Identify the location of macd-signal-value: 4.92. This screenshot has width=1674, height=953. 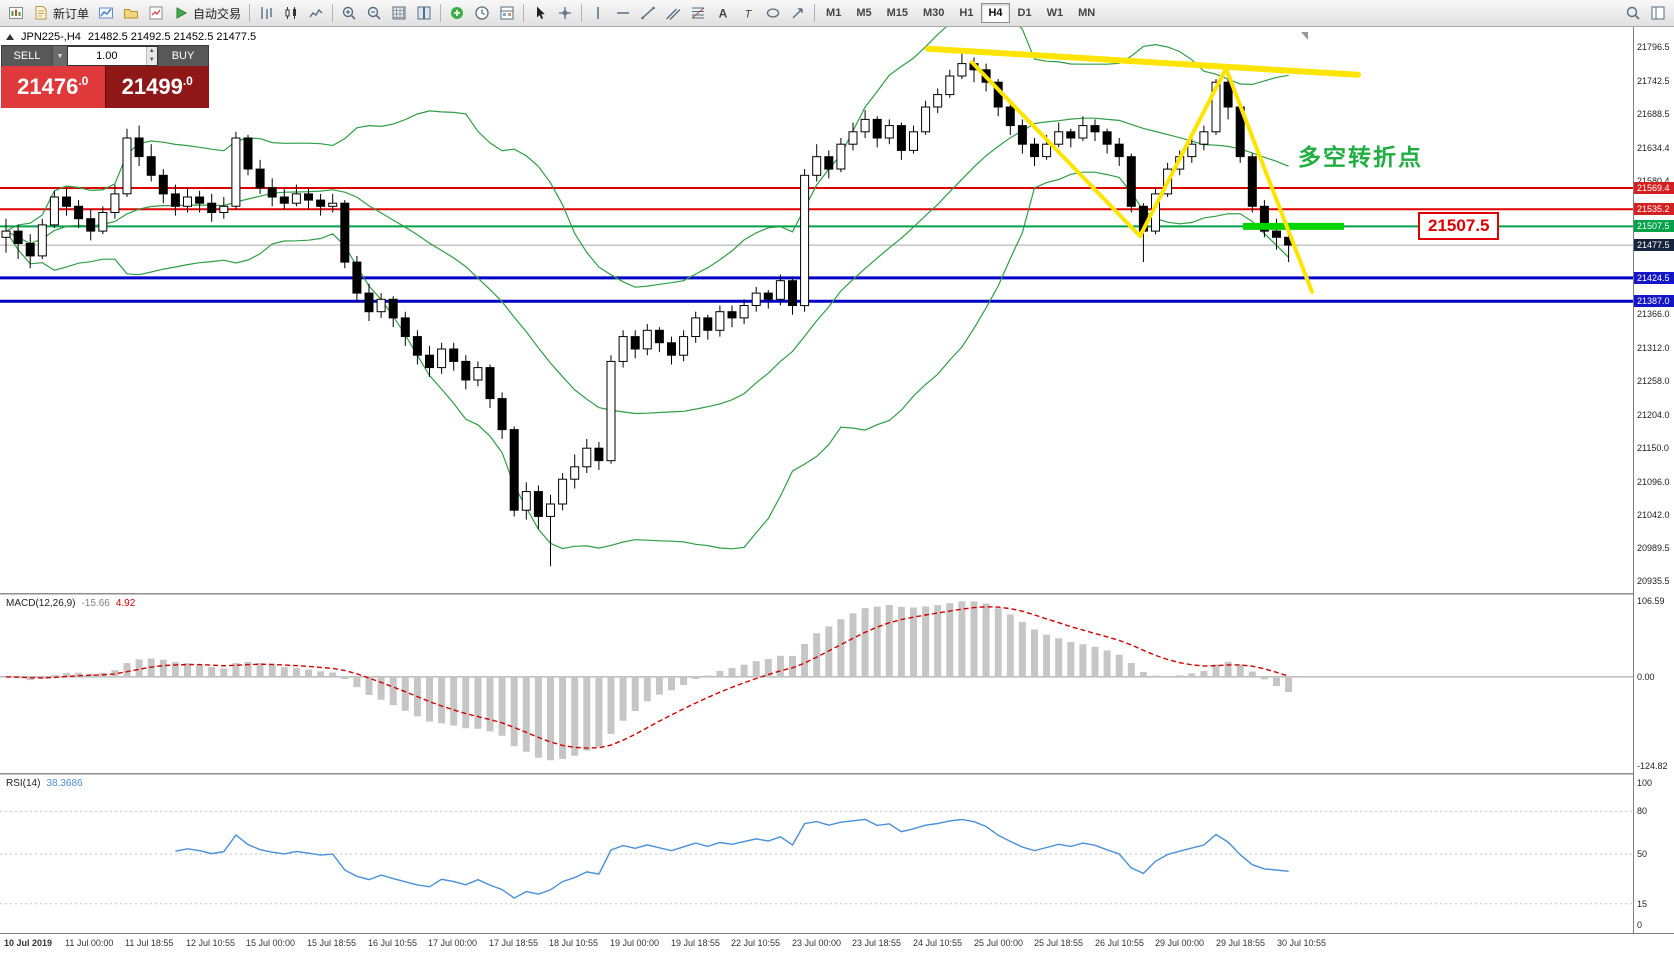
(125, 603).